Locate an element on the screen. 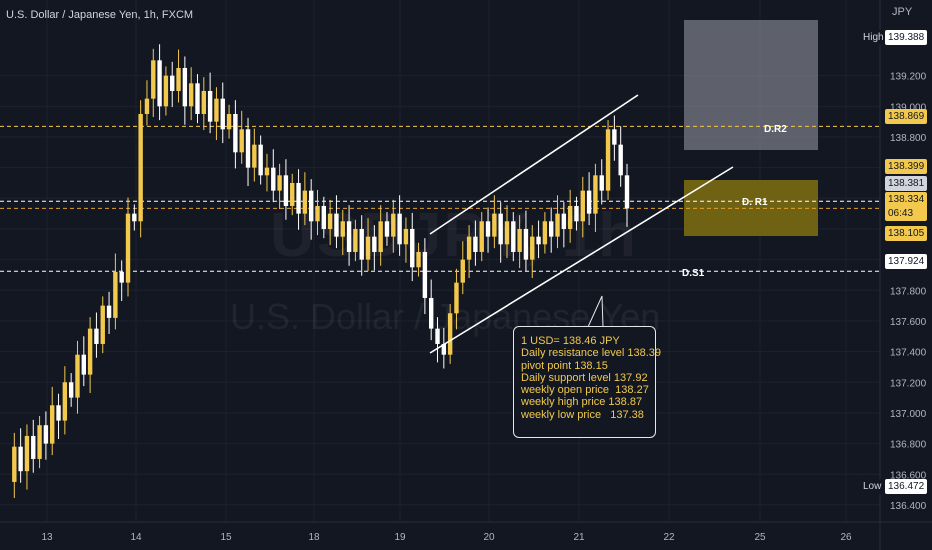 The width and height of the screenshot is (932, 550). channel-lower-line is located at coordinates (581, 260).